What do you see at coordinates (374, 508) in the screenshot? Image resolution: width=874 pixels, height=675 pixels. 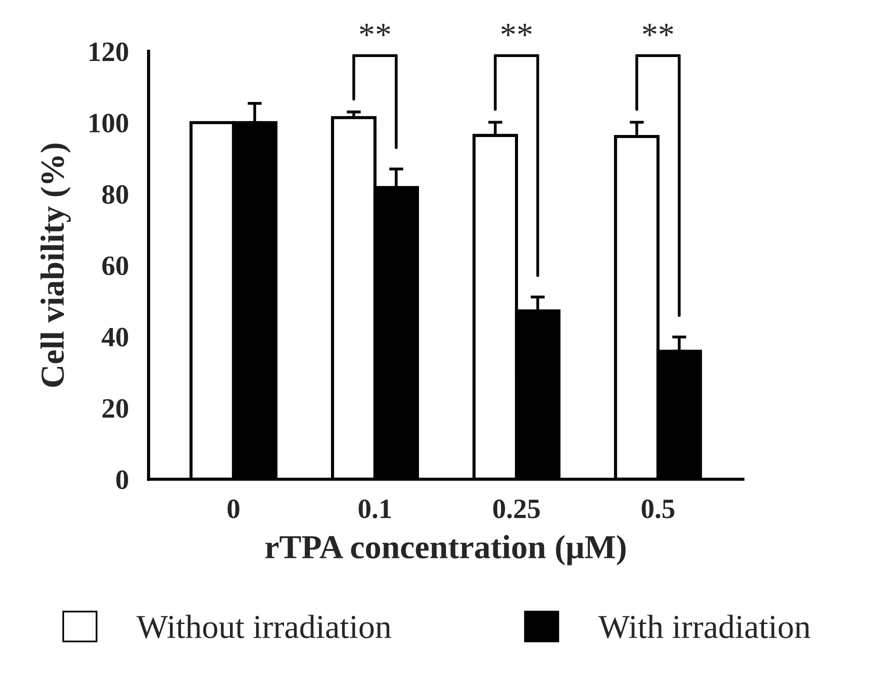 I see `x-tick-label: 0.1` at bounding box center [374, 508].